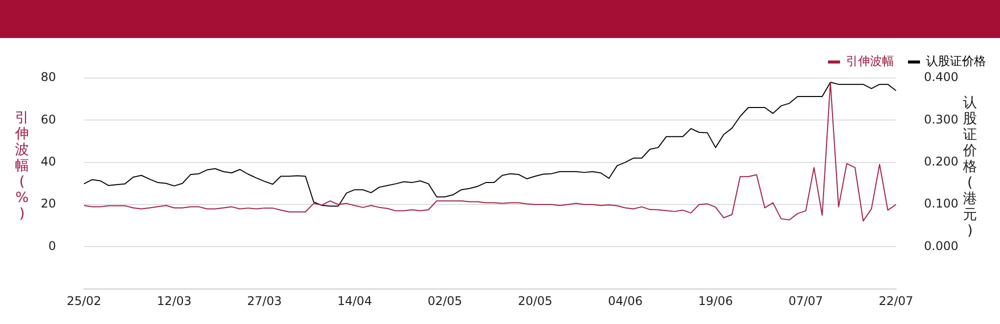 This screenshot has width=1000, height=324. I want to click on y2-tick-label: 0.300, so click(941, 119).